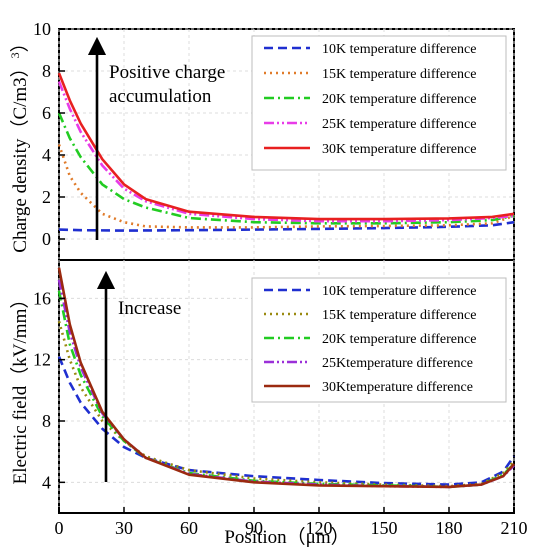  I want to click on x-tick-label: 30, so click(124, 528).